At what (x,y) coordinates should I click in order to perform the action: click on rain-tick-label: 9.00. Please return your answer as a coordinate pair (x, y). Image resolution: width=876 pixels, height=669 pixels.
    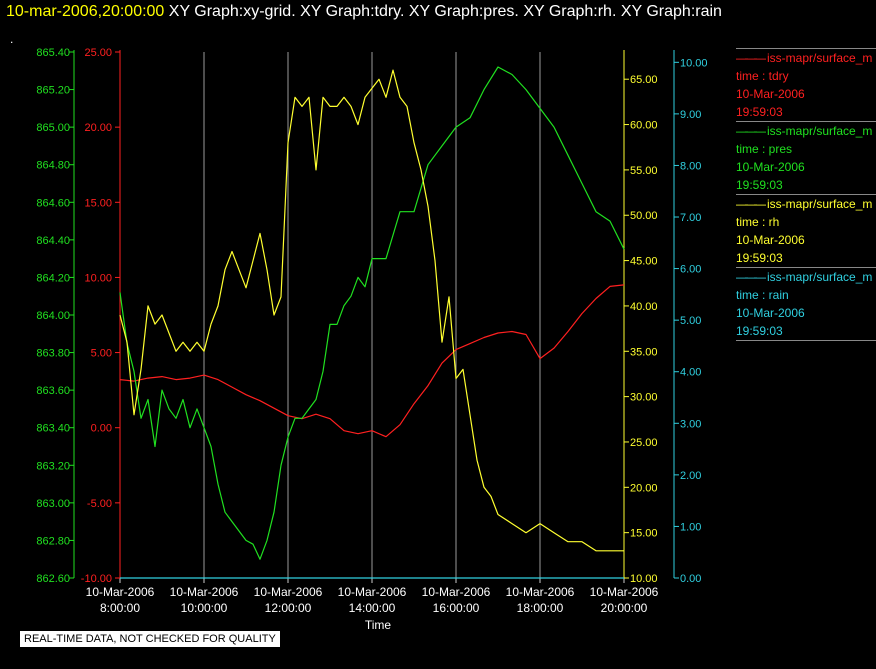
    Looking at the image, I should click on (690, 115).